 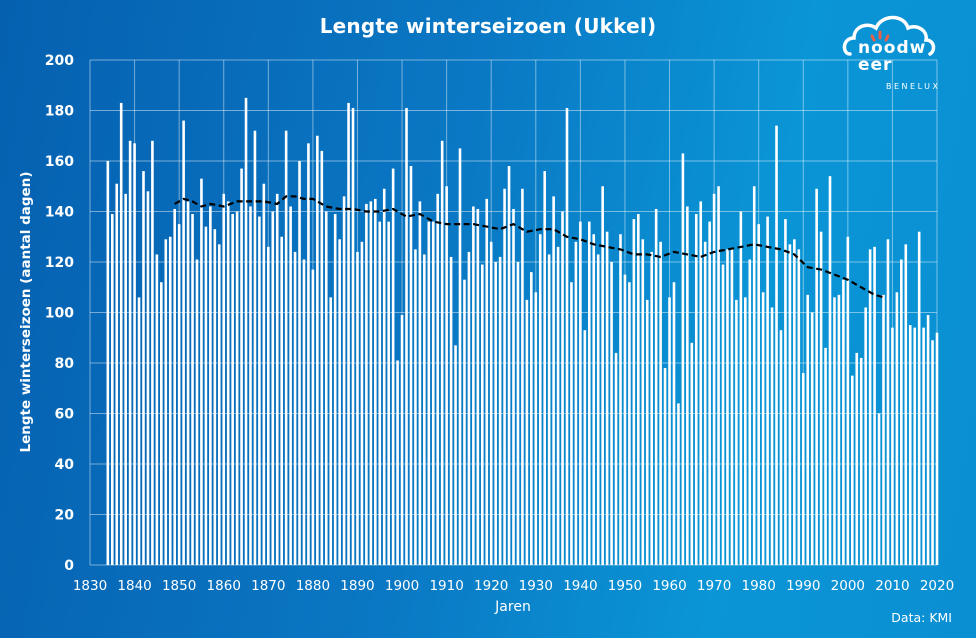 What do you see at coordinates (179, 586) in the screenshot?
I see `x-tick-label: 1850` at bounding box center [179, 586].